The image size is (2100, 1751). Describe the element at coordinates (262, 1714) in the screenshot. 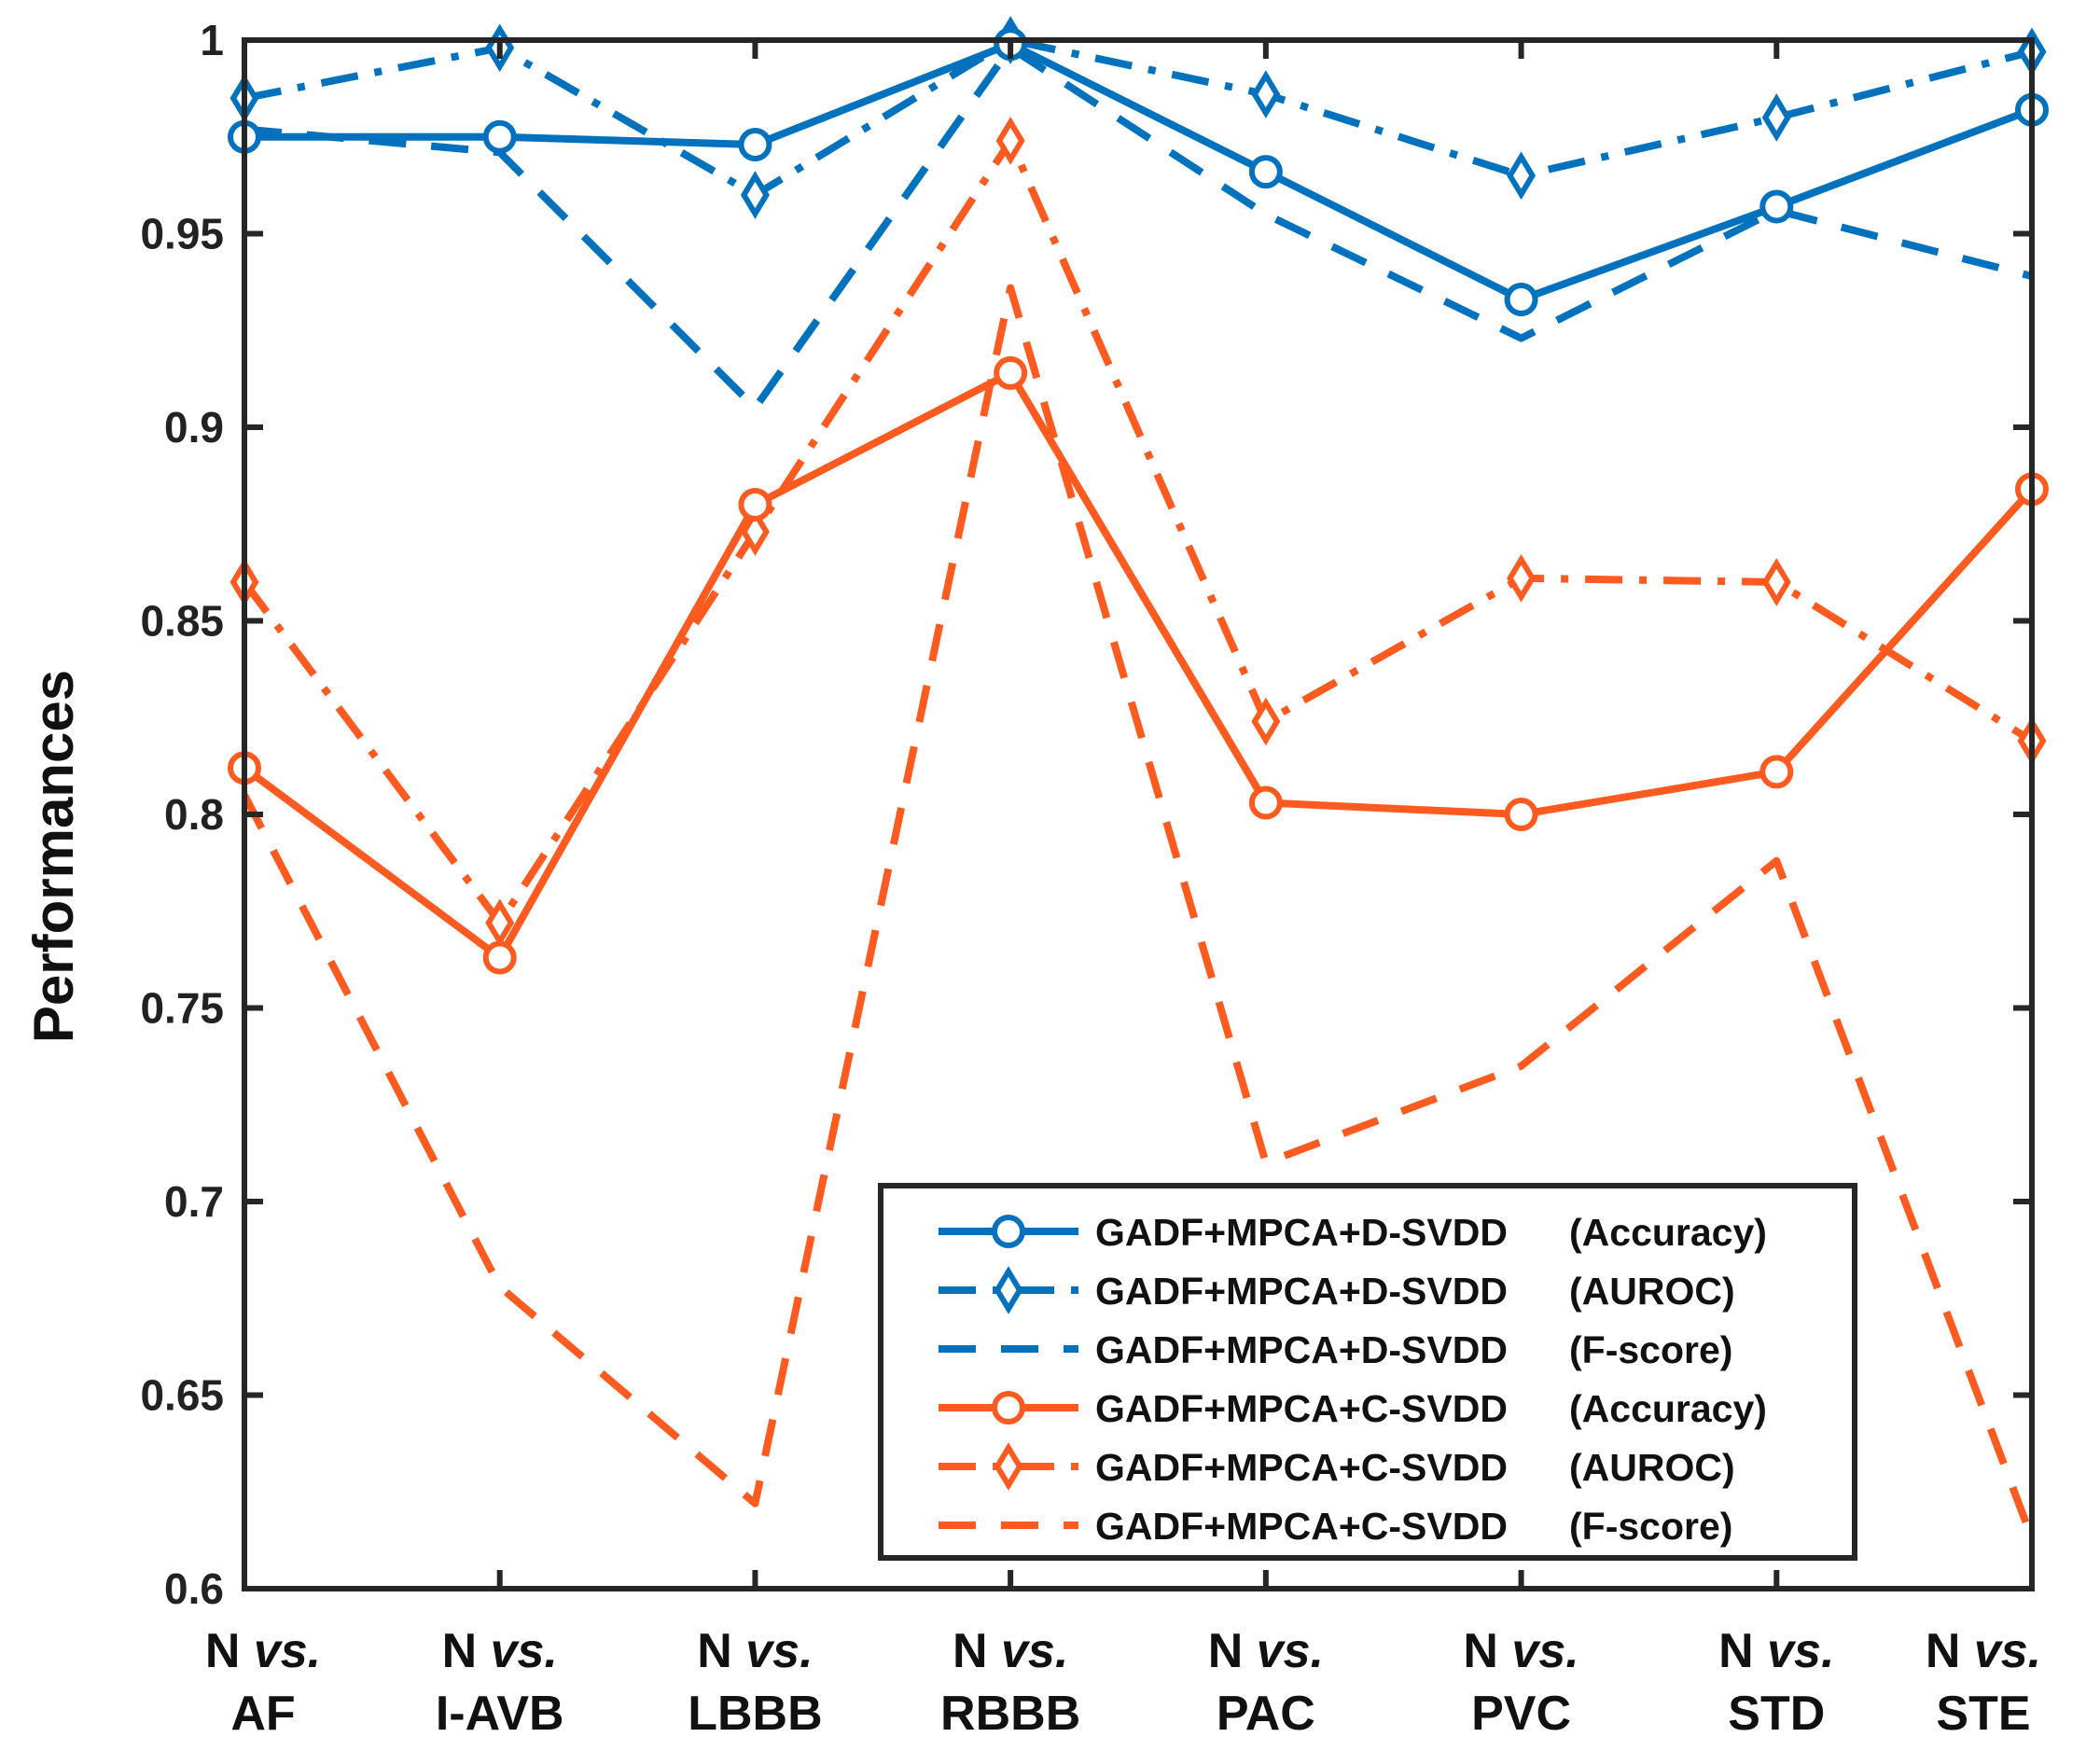

I see `x-tick-label-0-line2: AF` at that location.